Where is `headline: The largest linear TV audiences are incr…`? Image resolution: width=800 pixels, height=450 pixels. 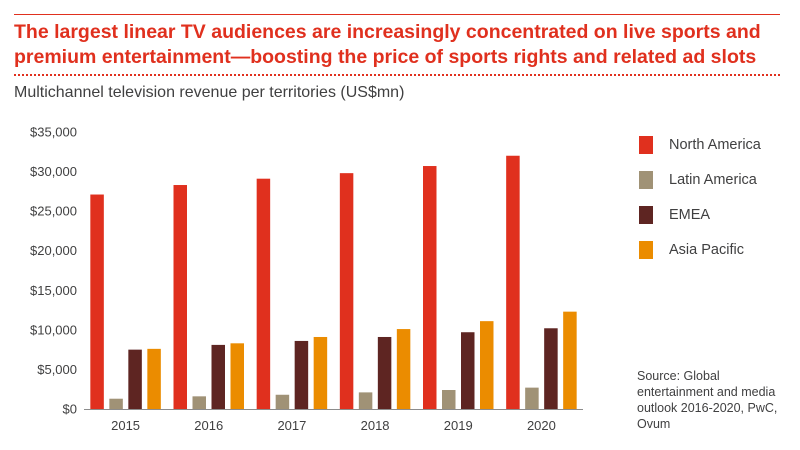
headline: The largest linear TV audiences are incr… is located at coordinates (387, 44).